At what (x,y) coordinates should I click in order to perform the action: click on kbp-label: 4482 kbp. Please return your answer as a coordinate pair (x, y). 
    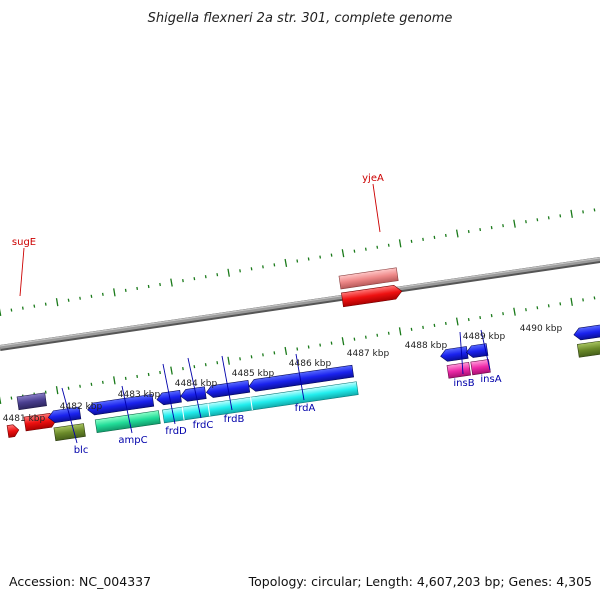
    Looking at the image, I should click on (81, 407).